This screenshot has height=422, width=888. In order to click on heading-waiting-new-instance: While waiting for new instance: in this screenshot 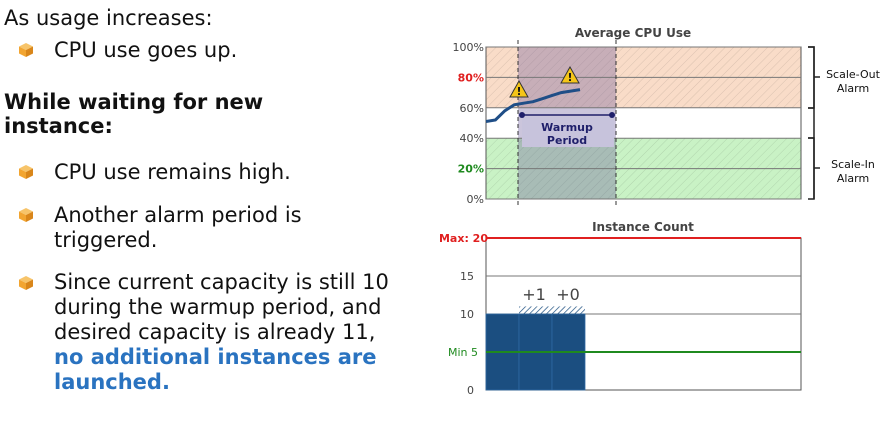, I will do `click(134, 114)`.